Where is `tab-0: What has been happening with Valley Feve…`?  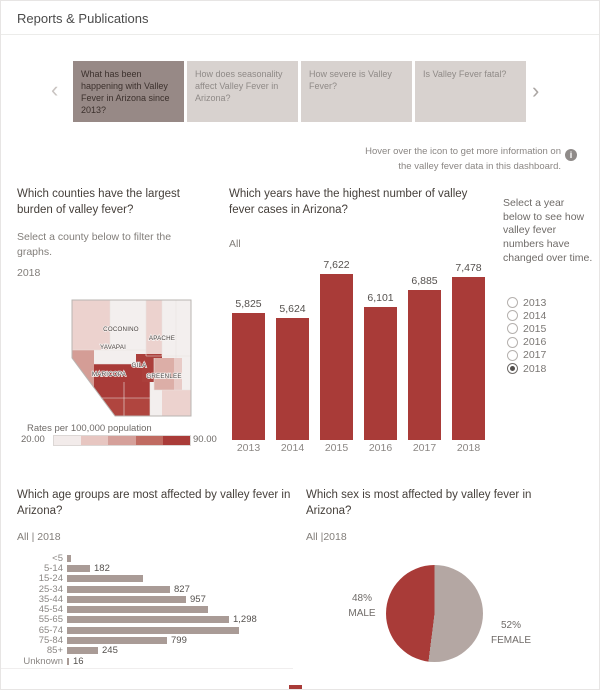 tab-0: What has been happening with Valley Feve… is located at coordinates (128, 91).